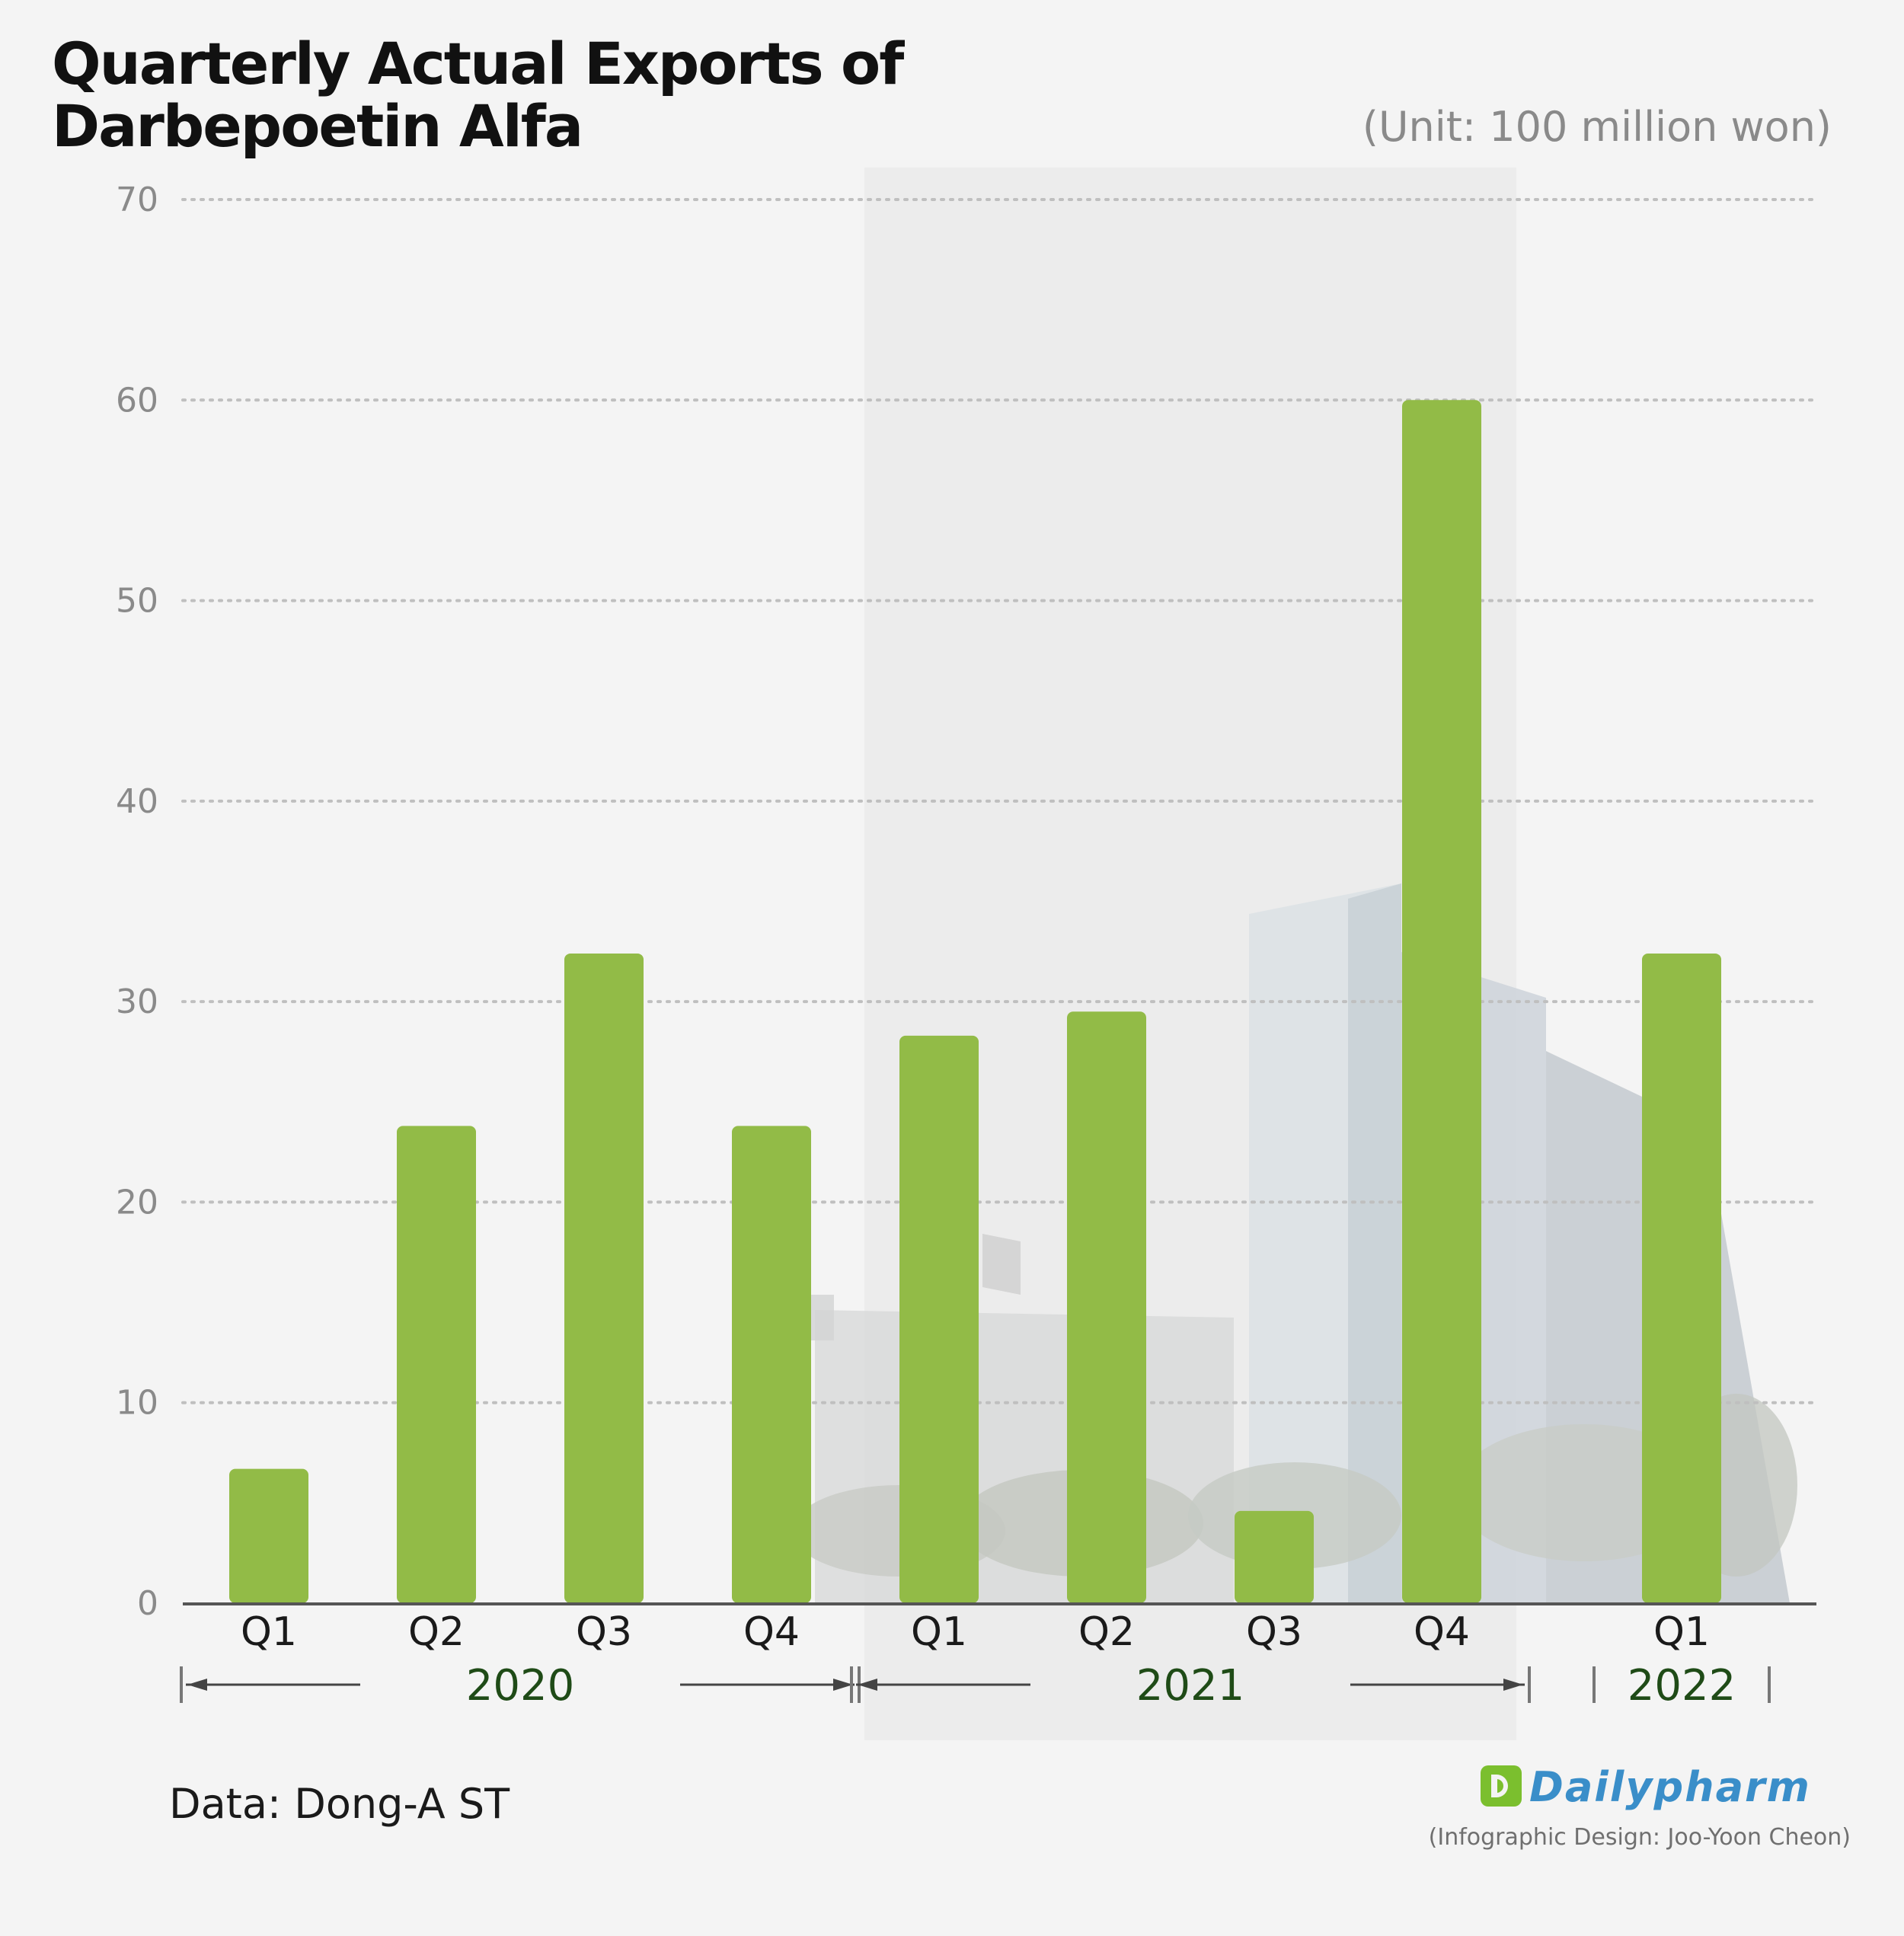 The height and width of the screenshot is (1936, 1904). Describe the element at coordinates (1190, 1686) in the screenshot. I see `year-label: 2021` at that location.